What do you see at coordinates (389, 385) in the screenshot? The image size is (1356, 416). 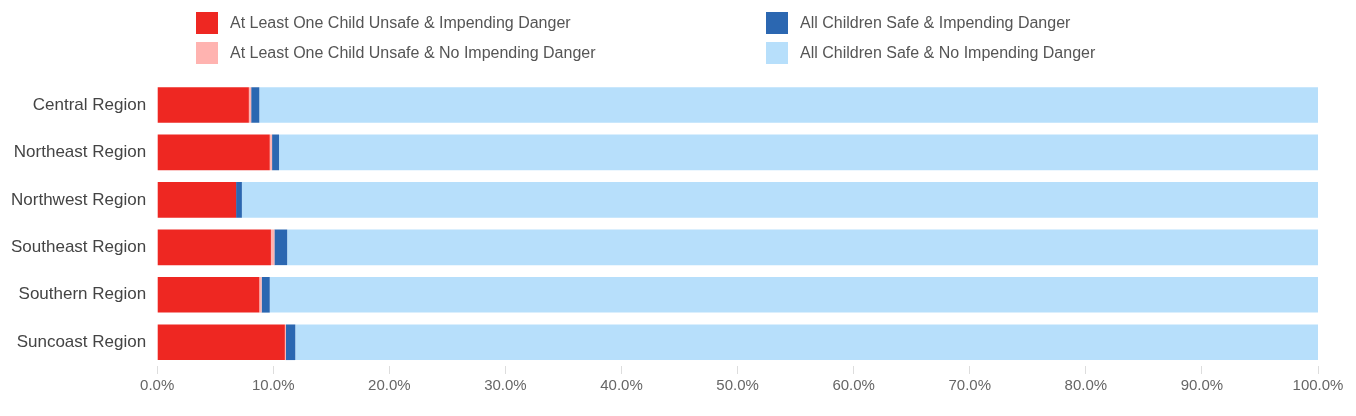 I see `x-tick-label: 20.0%` at bounding box center [389, 385].